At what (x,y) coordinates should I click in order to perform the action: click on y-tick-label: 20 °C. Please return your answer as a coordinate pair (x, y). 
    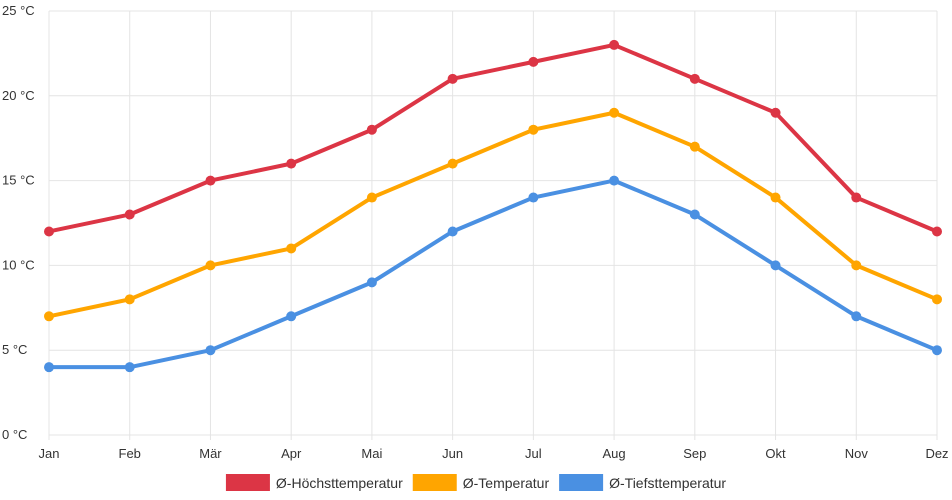
    Looking at the image, I should click on (18, 95).